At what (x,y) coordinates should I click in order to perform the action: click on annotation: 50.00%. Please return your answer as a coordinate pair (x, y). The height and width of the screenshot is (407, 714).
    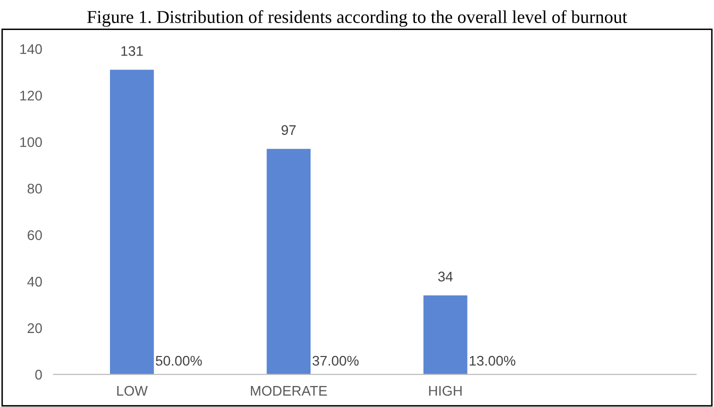
    Looking at the image, I should click on (179, 361).